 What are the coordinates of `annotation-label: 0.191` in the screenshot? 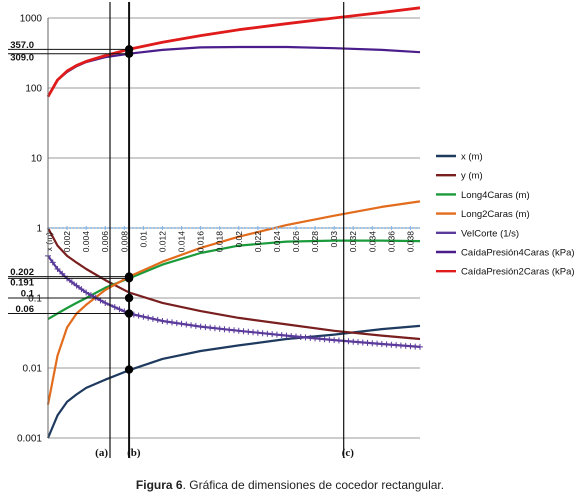 It's located at (22, 282).